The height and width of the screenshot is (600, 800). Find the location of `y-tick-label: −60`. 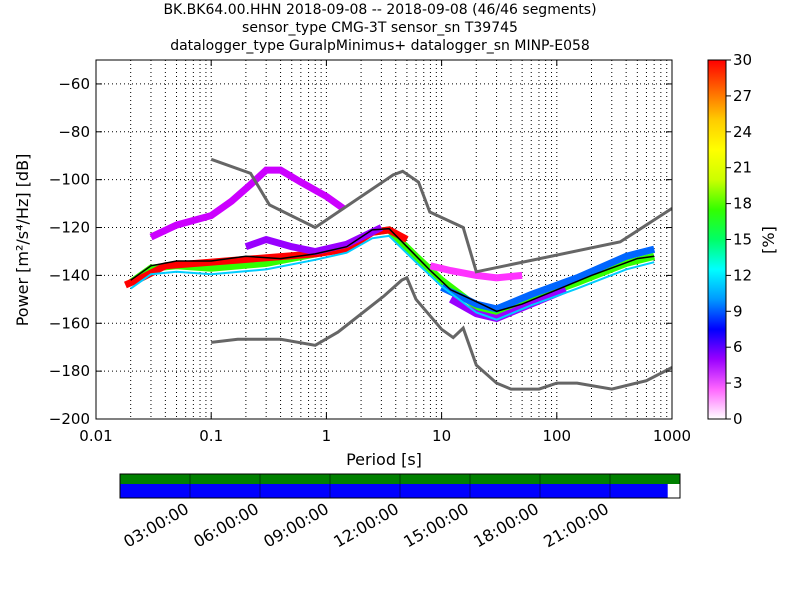

y-tick-label: −60 is located at coordinates (74, 84).